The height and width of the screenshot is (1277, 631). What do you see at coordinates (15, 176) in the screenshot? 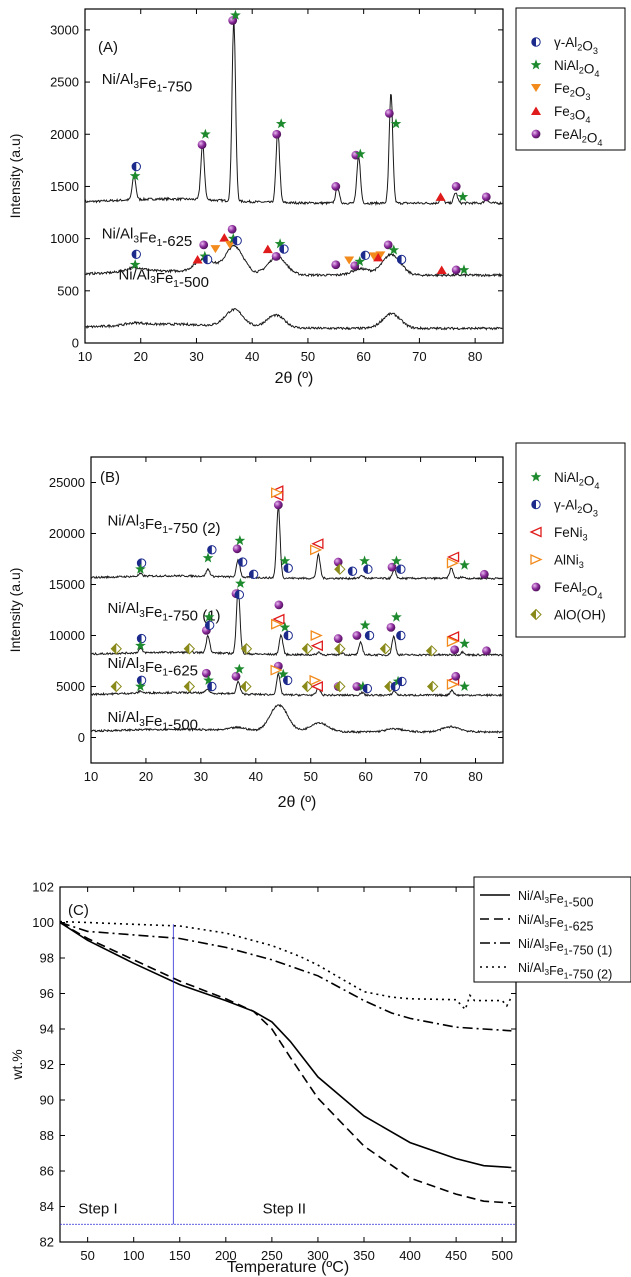
I see `y-axis-label: Intensity (a.u)` at bounding box center [15, 176].